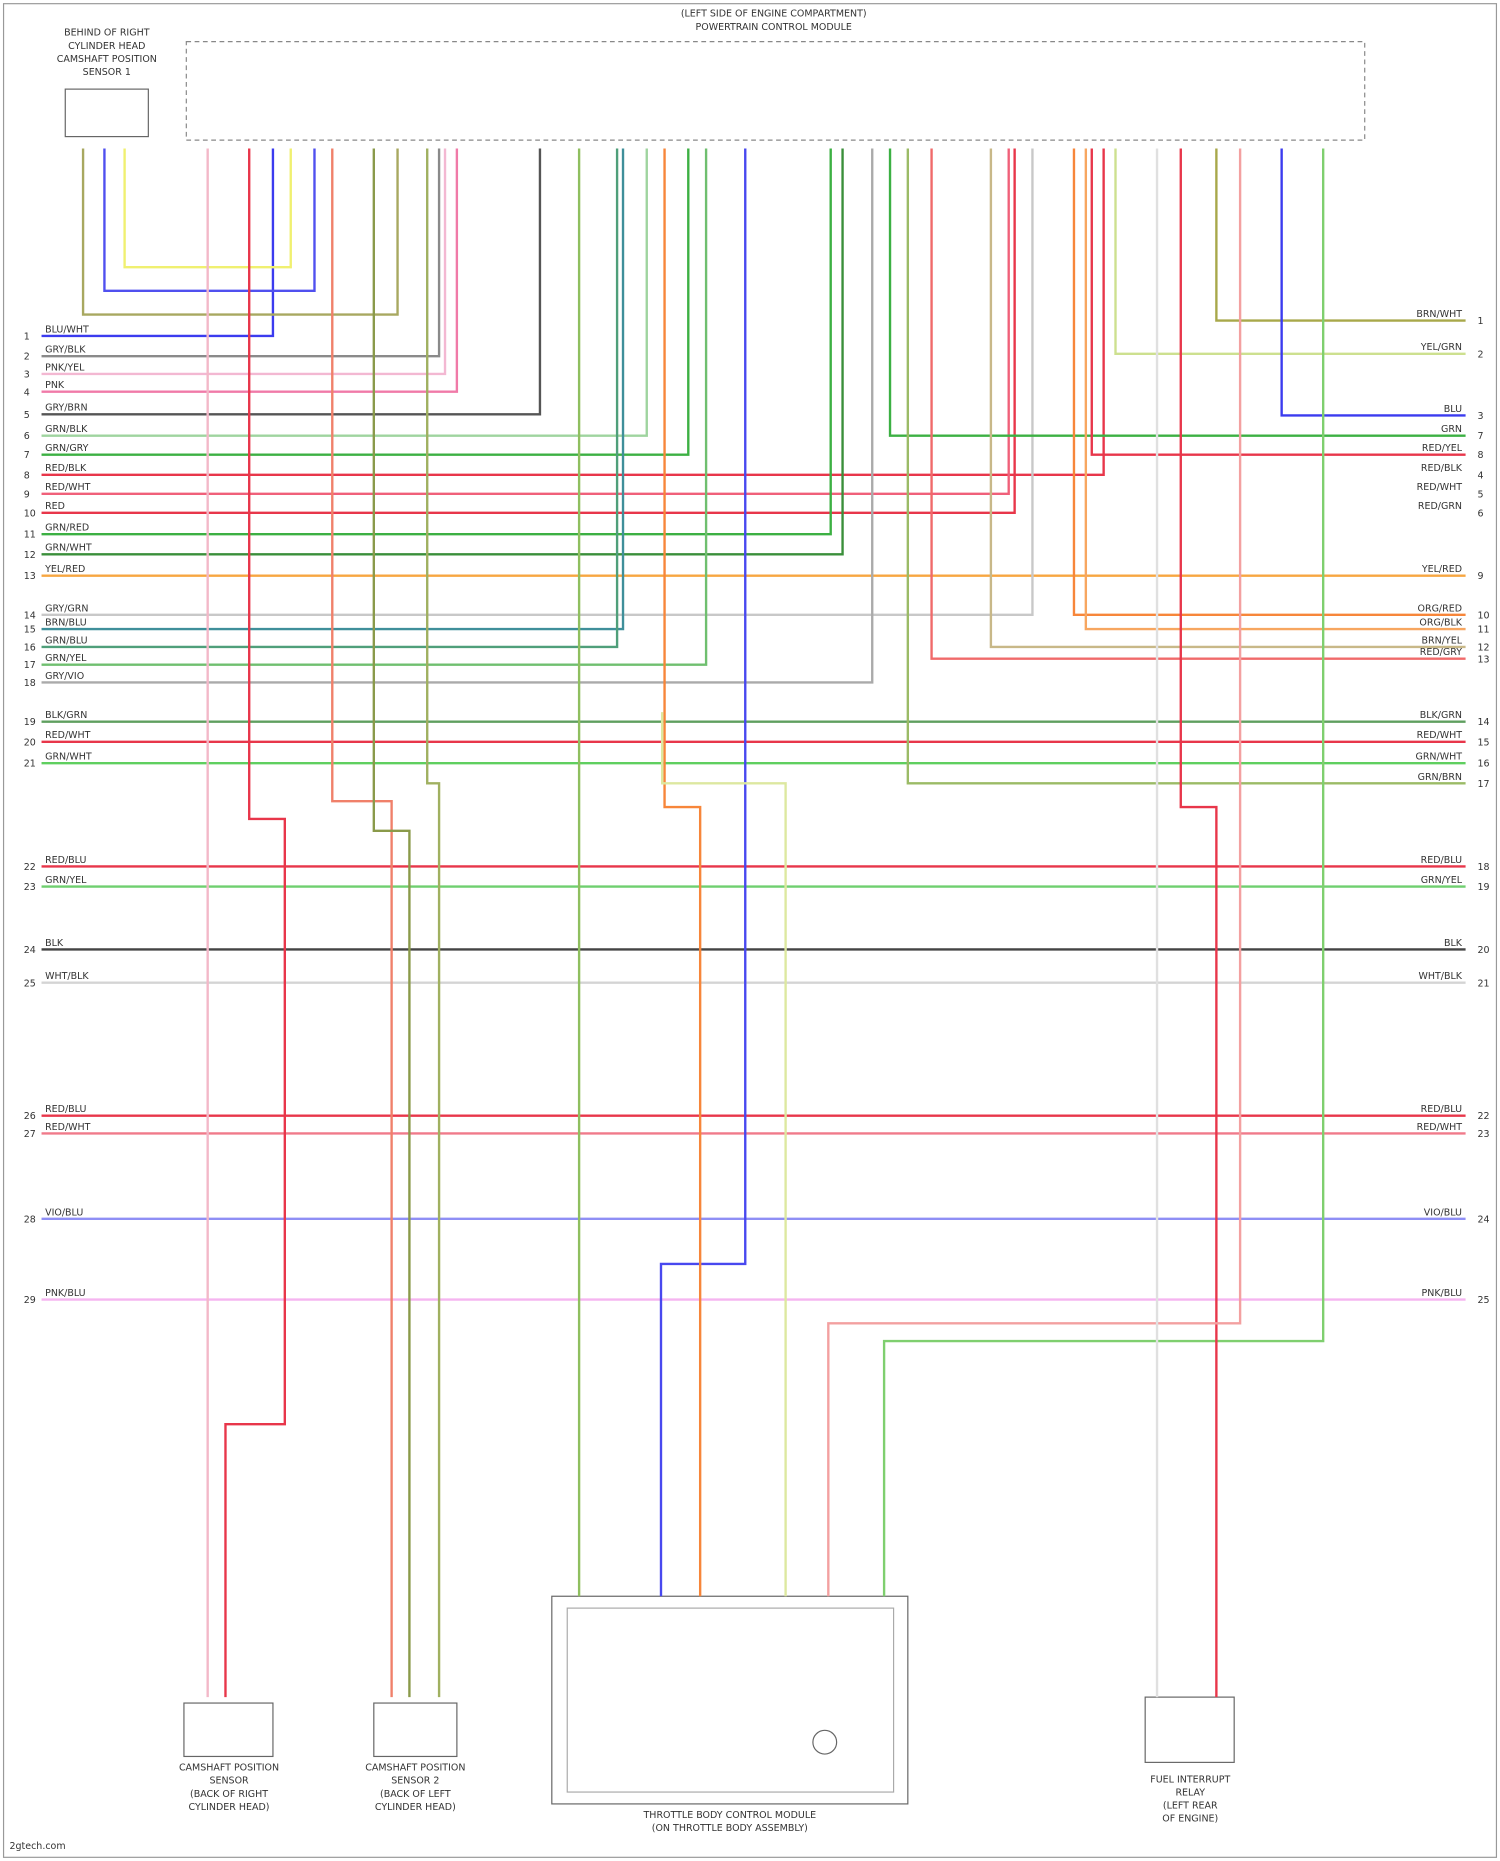 The image size is (1500, 1861). What do you see at coordinates (30, 665) in the screenshot?
I see `pin-number: 17` at bounding box center [30, 665].